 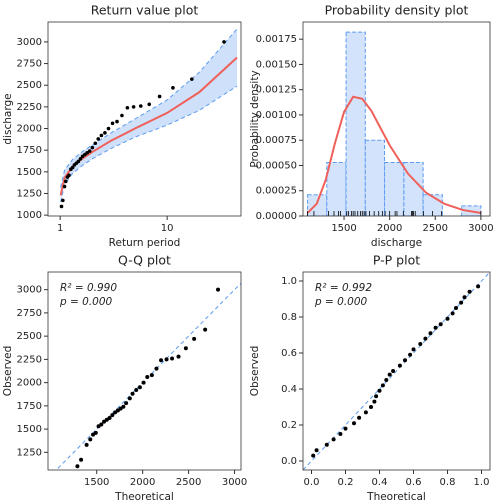 I want to click on y-tick-label: 0.00000, so click(x=276, y=216).